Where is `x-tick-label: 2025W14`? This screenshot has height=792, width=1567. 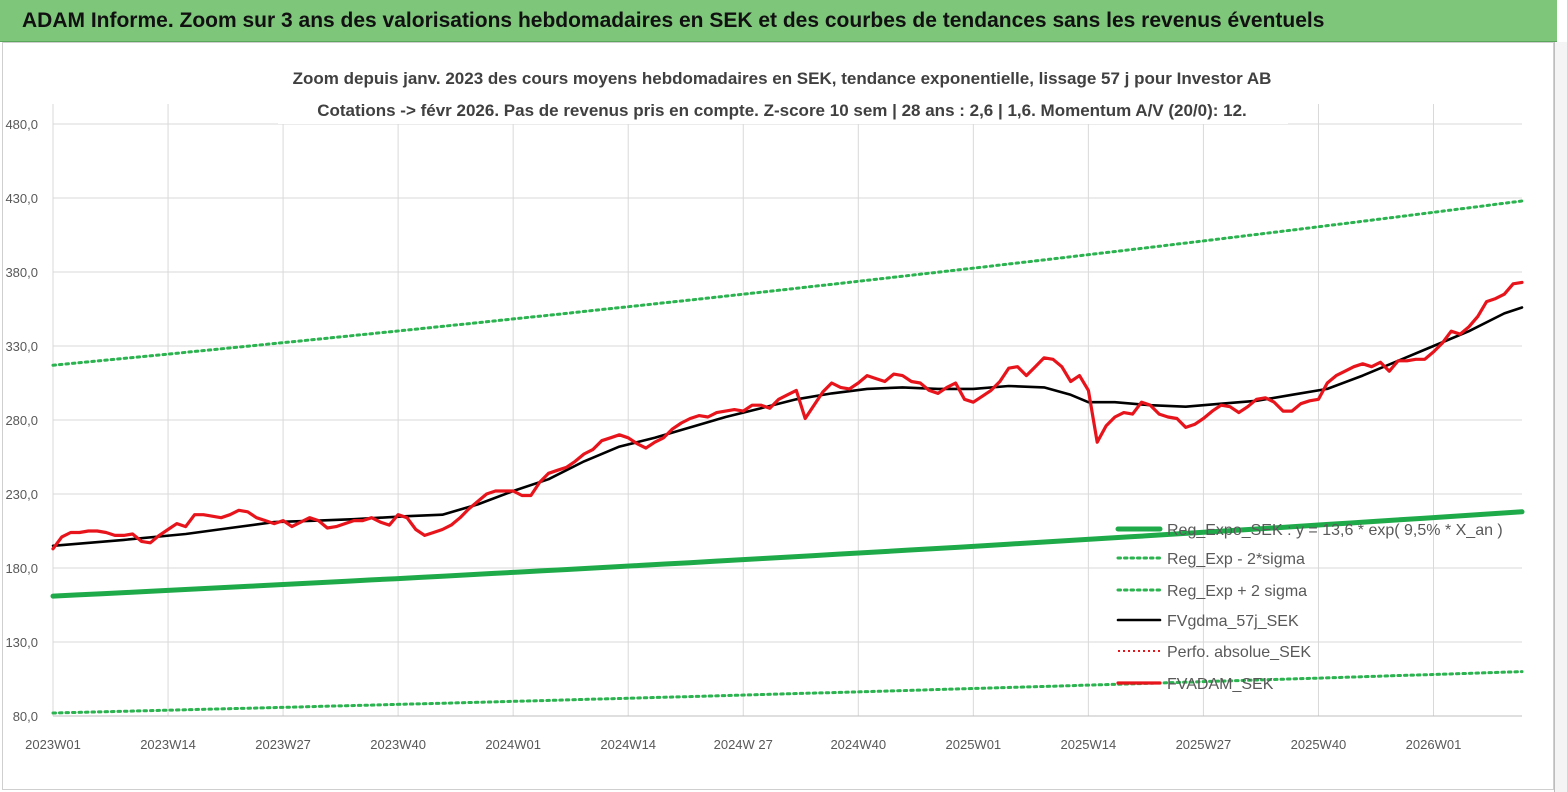 x-tick-label: 2025W14 is located at coordinates (1089, 744).